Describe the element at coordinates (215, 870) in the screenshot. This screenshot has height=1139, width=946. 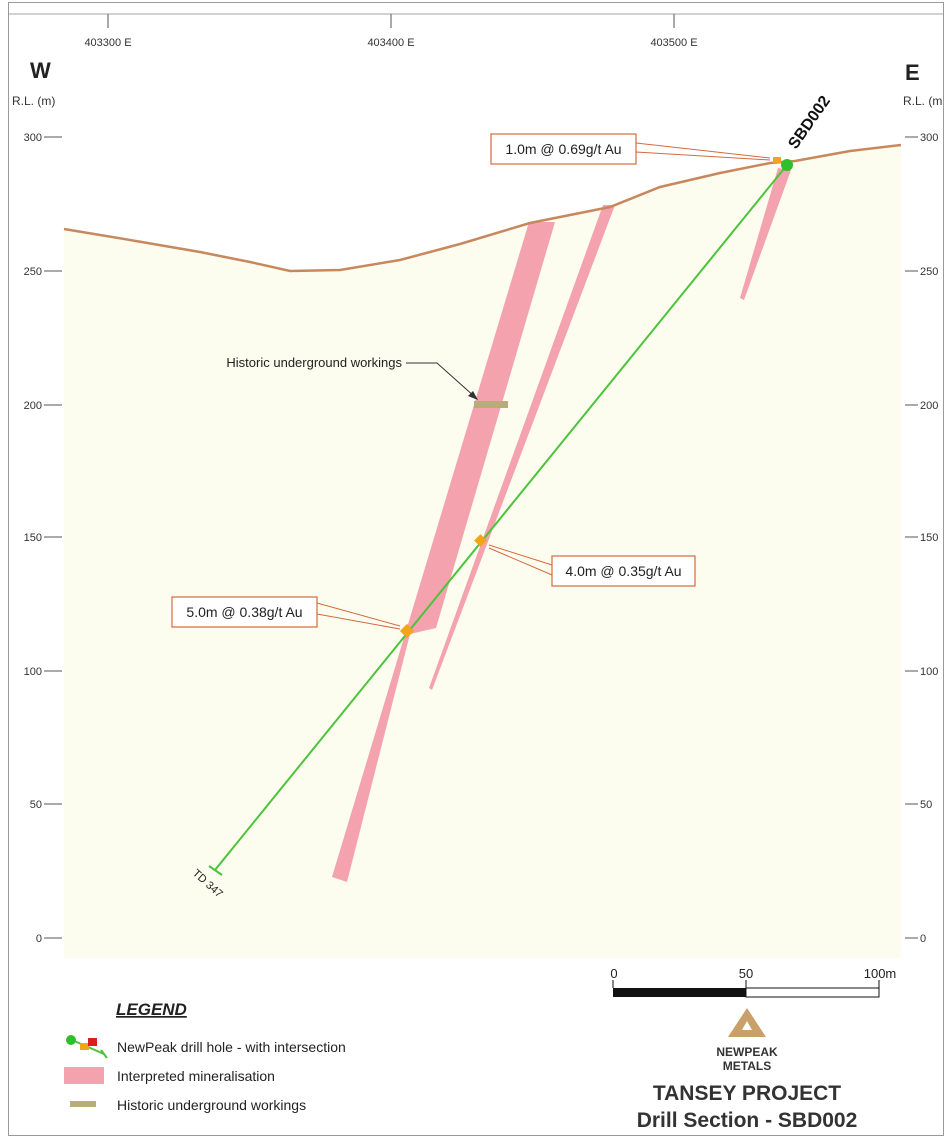
I see `drill-hole-end-tick` at that location.